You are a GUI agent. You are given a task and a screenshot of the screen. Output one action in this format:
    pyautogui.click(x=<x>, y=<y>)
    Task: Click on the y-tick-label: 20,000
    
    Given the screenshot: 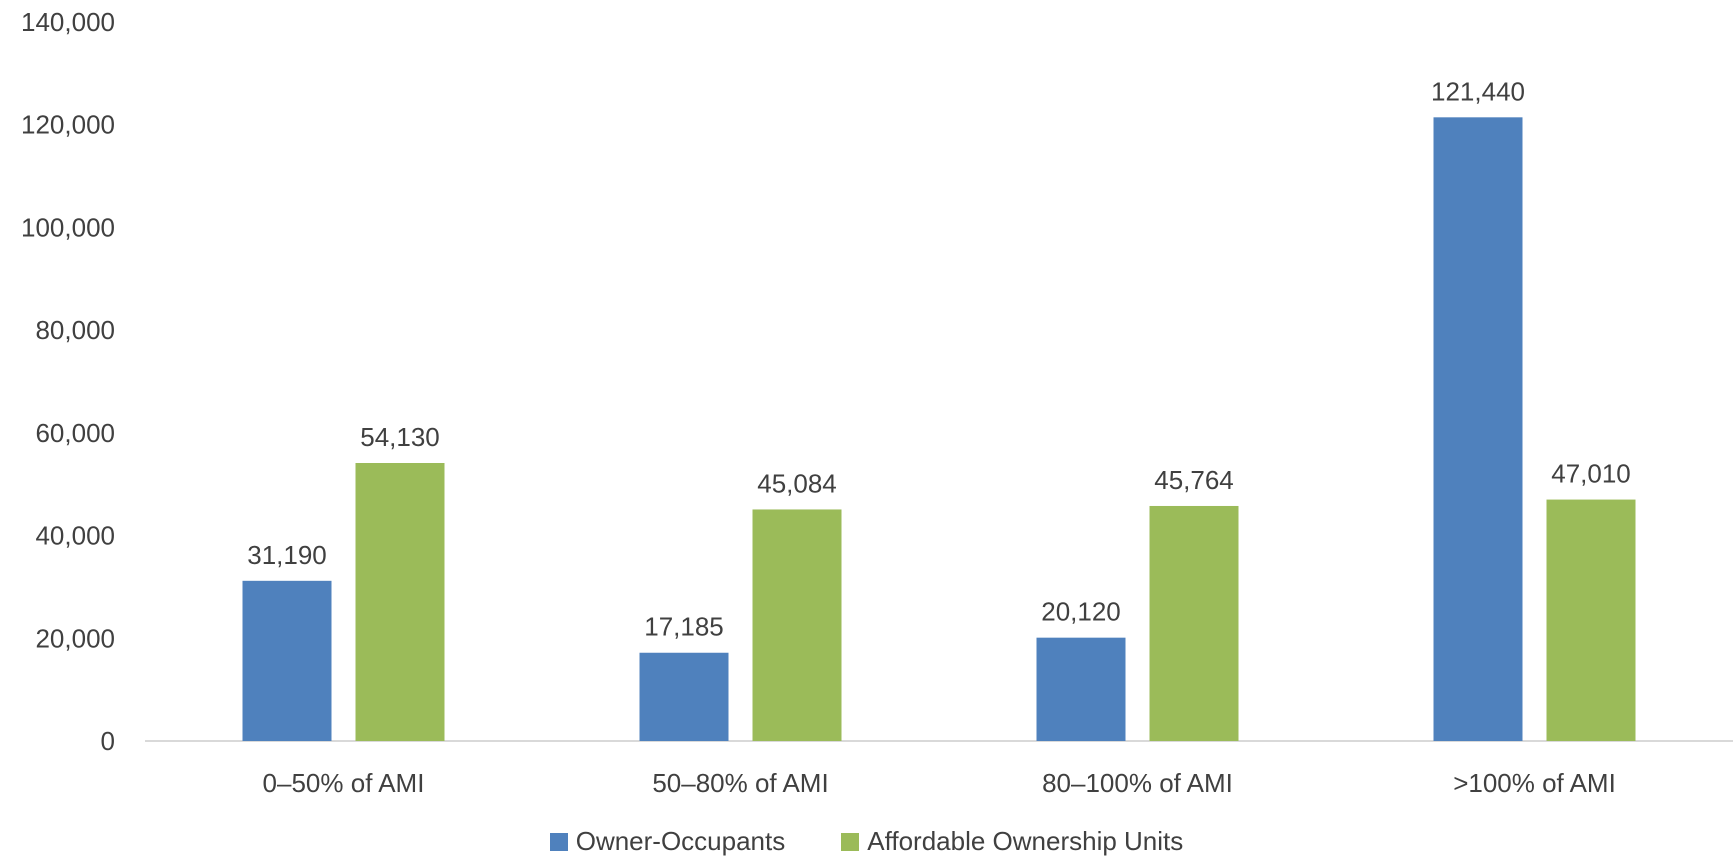 What is the action you would take?
    pyautogui.click(x=75, y=638)
    